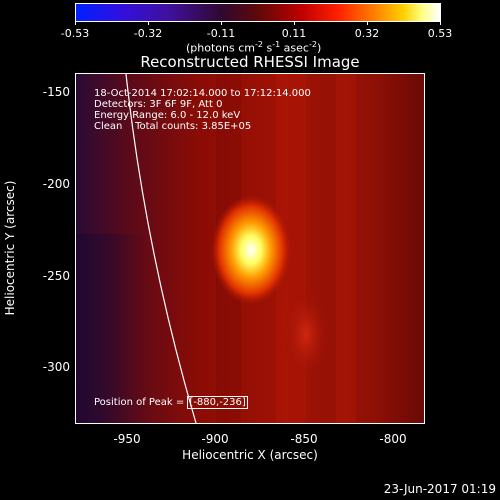 The image size is (500, 500). What do you see at coordinates (171, 402) in the screenshot?
I see `peak-position: Position of Peak = [-880,-236]` at bounding box center [171, 402].